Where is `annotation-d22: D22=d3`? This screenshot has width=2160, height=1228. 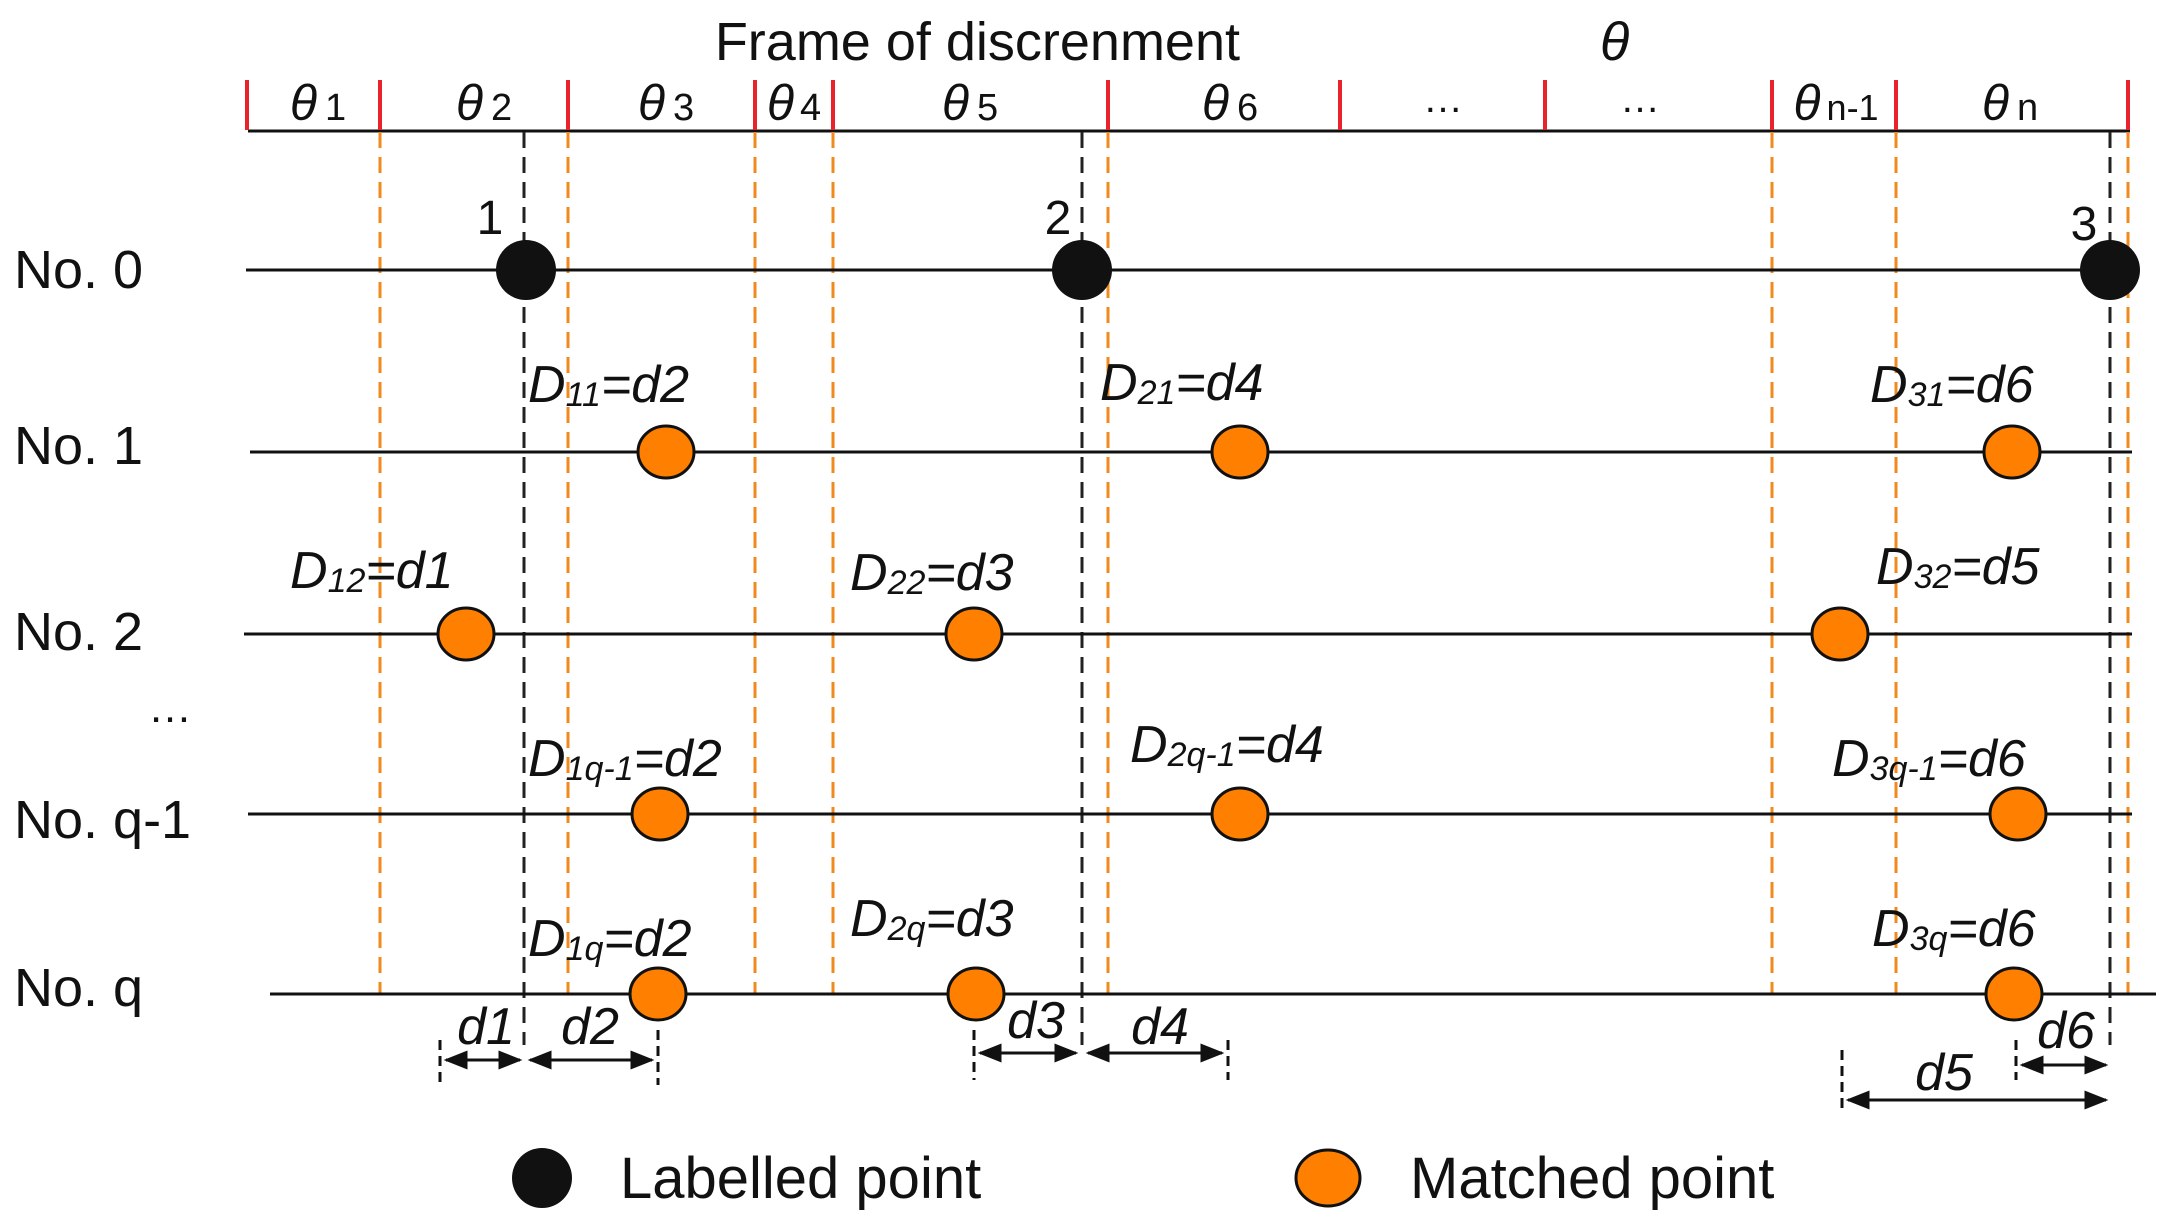
annotation-d22: D22=d3 is located at coordinates (932, 573).